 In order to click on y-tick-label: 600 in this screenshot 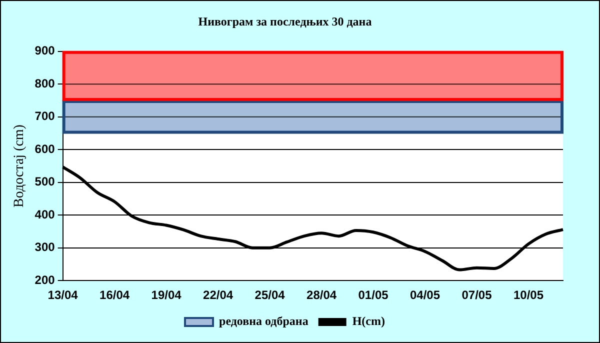, I will do `click(45, 149)`.